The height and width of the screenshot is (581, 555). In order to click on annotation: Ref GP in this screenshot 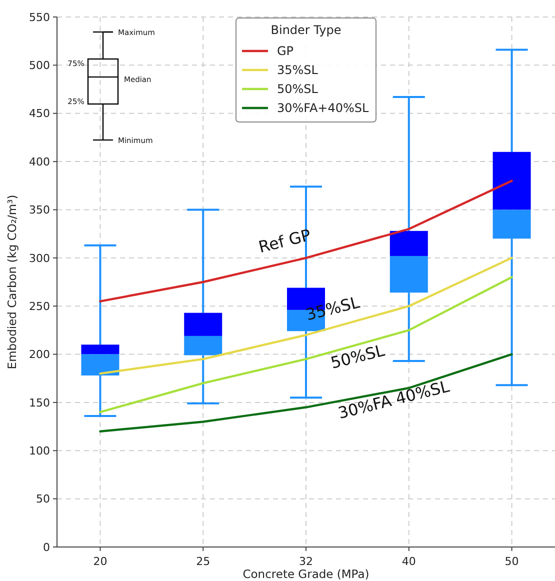, I will do `click(285, 241)`.